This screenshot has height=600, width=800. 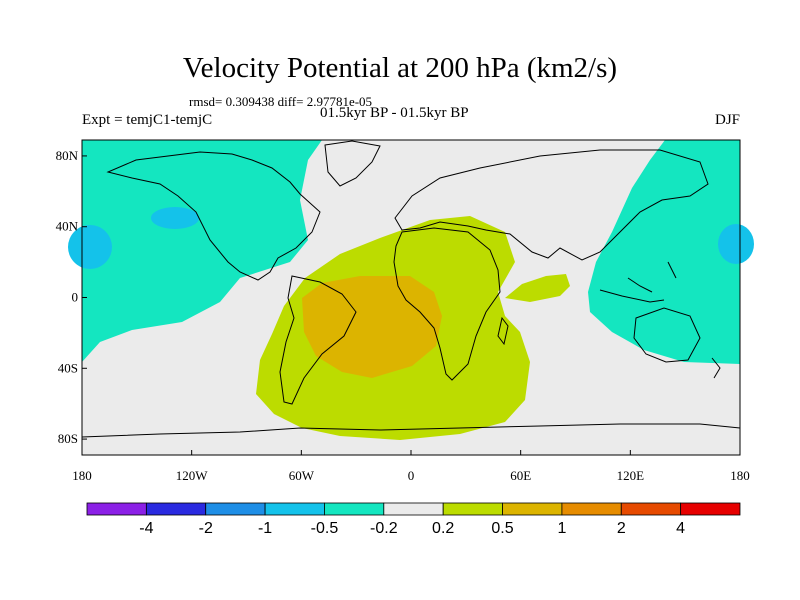 What do you see at coordinates (384, 528) in the screenshot?
I see `colorbar-label: -0.2` at bounding box center [384, 528].